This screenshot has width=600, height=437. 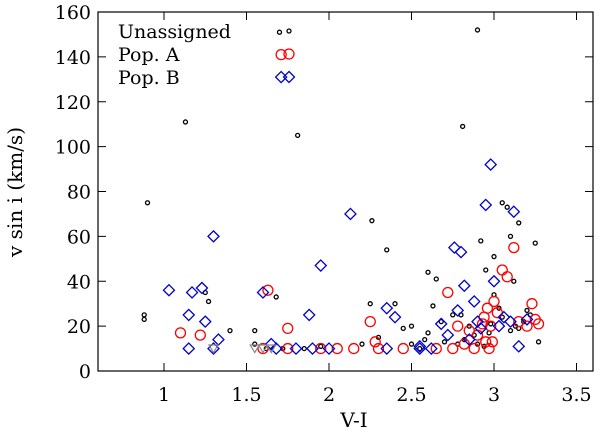 I want to click on y-tick-label: 60, so click(x=79, y=237).